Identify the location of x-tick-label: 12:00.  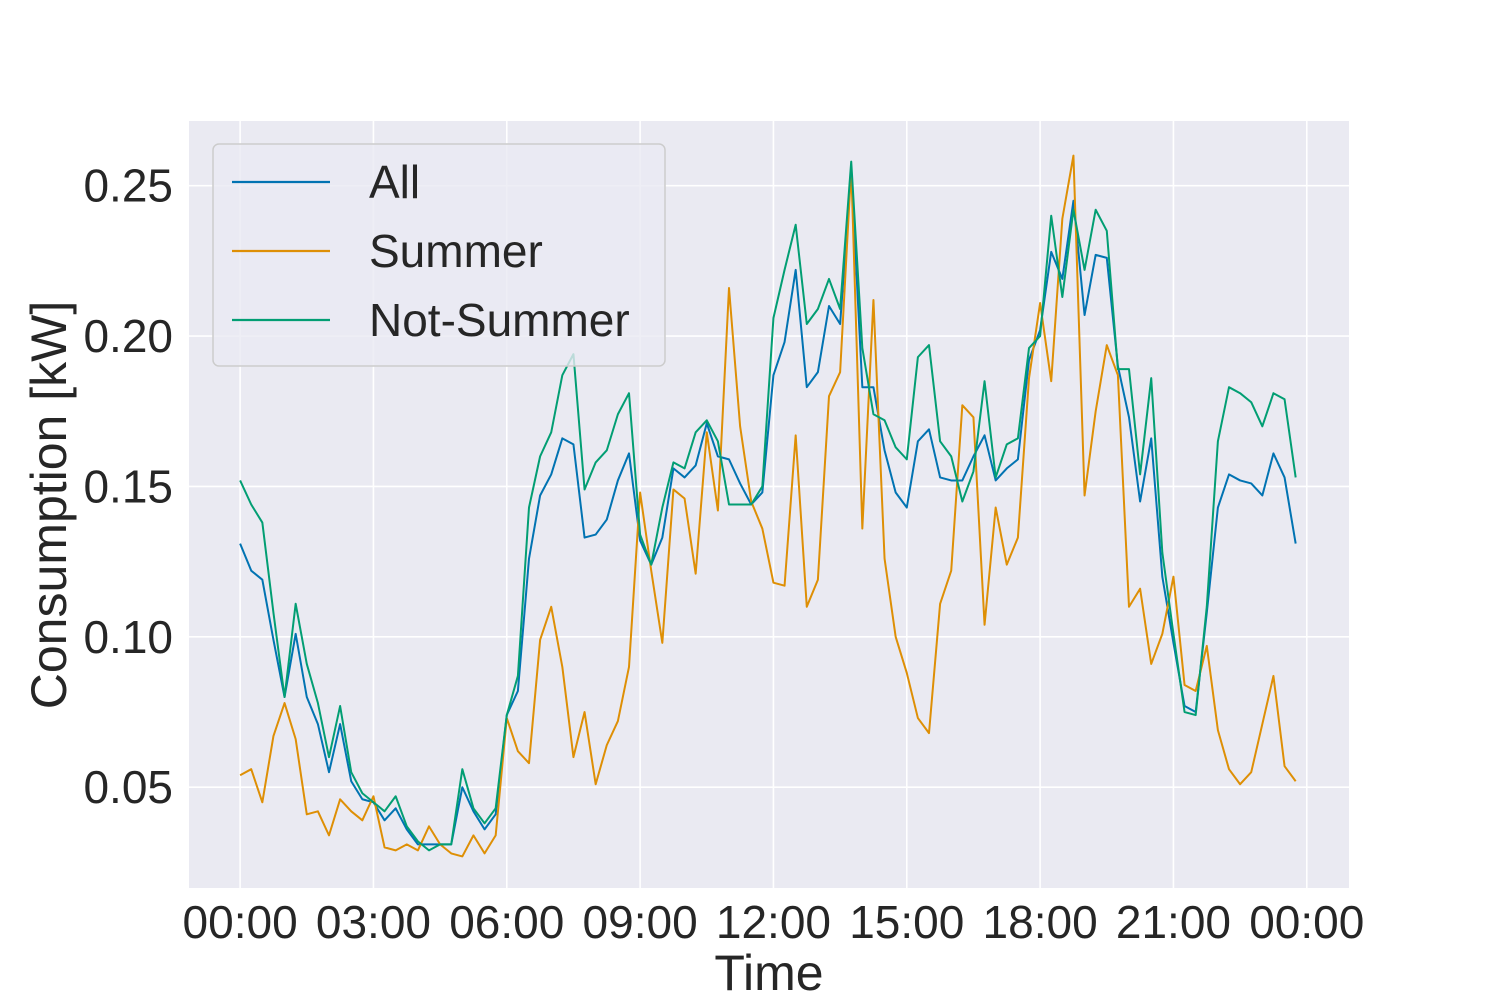
(773, 922).